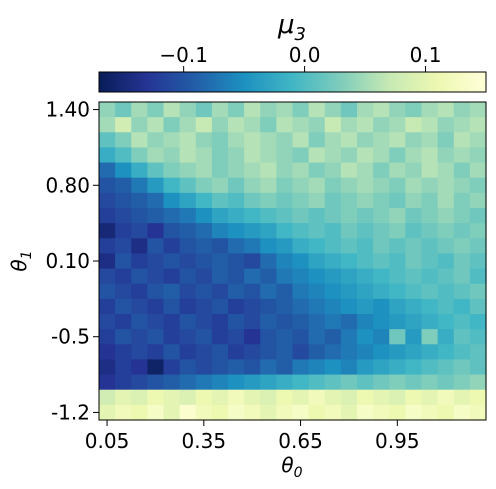 The width and height of the screenshot is (496, 489). I want to click on y-tick-label: 0.80, so click(67, 185).